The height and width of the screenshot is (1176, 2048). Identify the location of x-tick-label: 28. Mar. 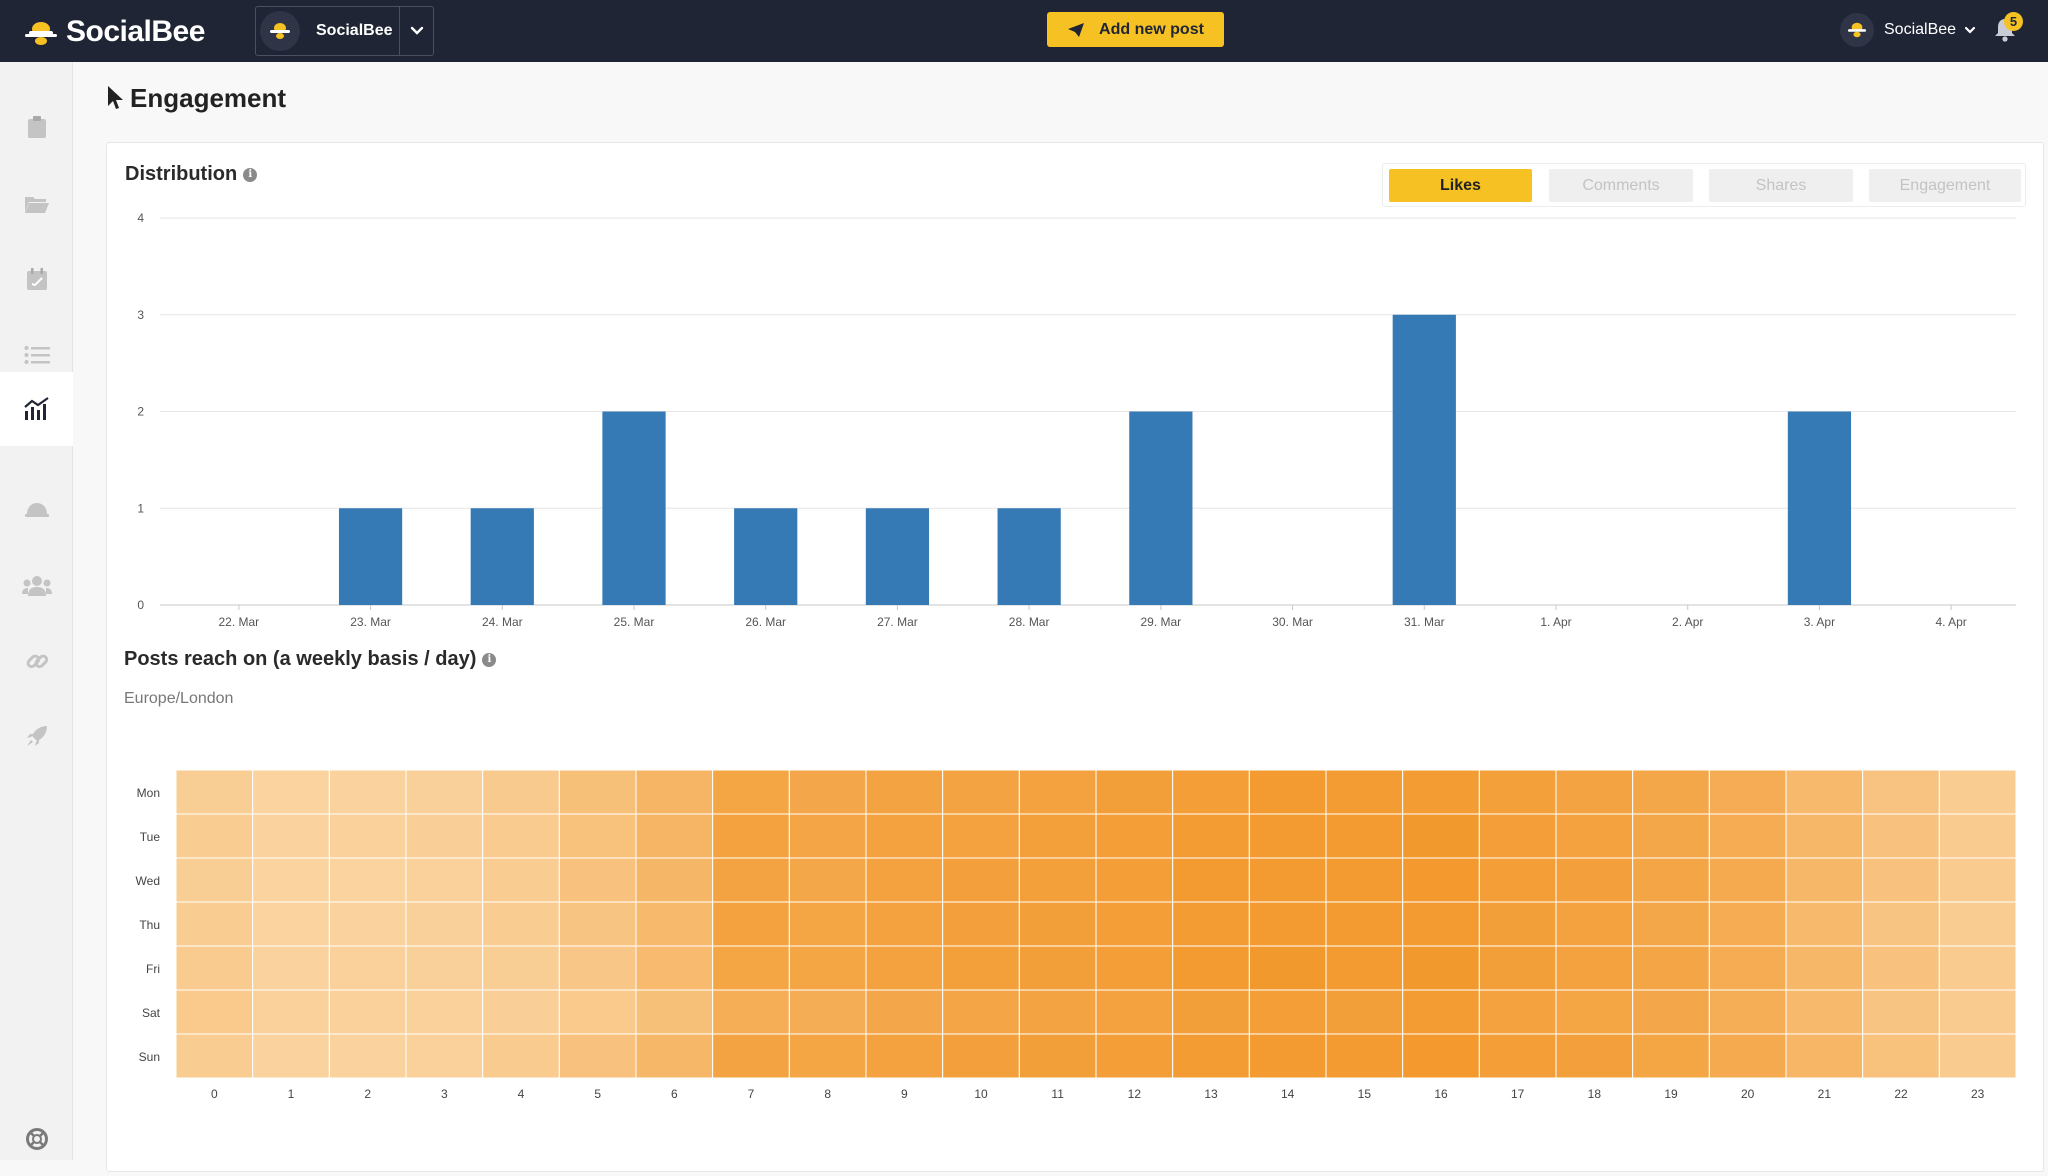
(1029, 622).